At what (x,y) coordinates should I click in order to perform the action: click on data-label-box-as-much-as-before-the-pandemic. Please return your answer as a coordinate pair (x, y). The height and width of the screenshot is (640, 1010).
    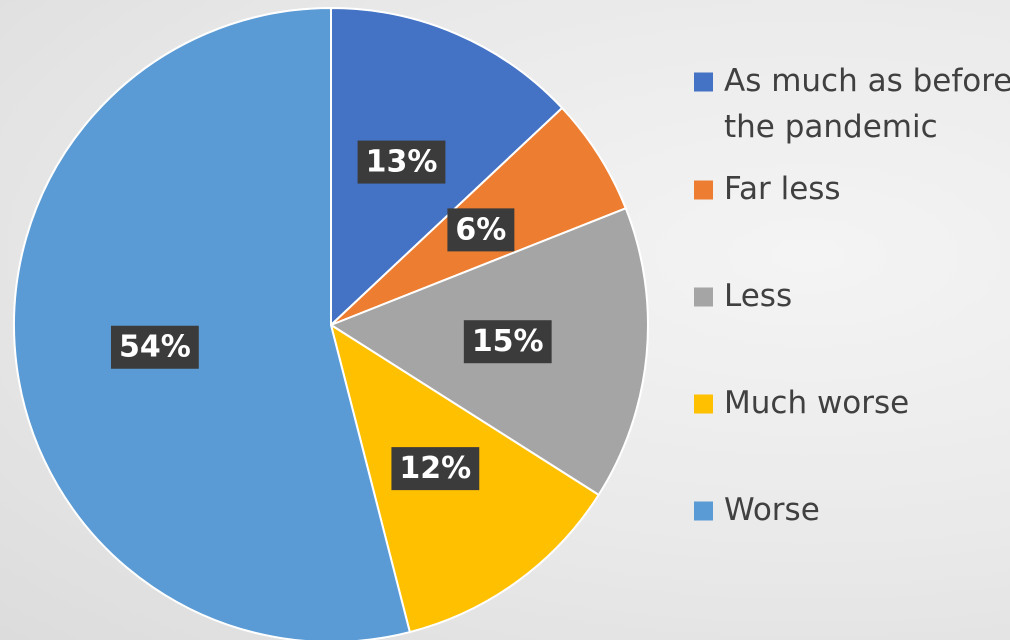
    Looking at the image, I should click on (401, 162).